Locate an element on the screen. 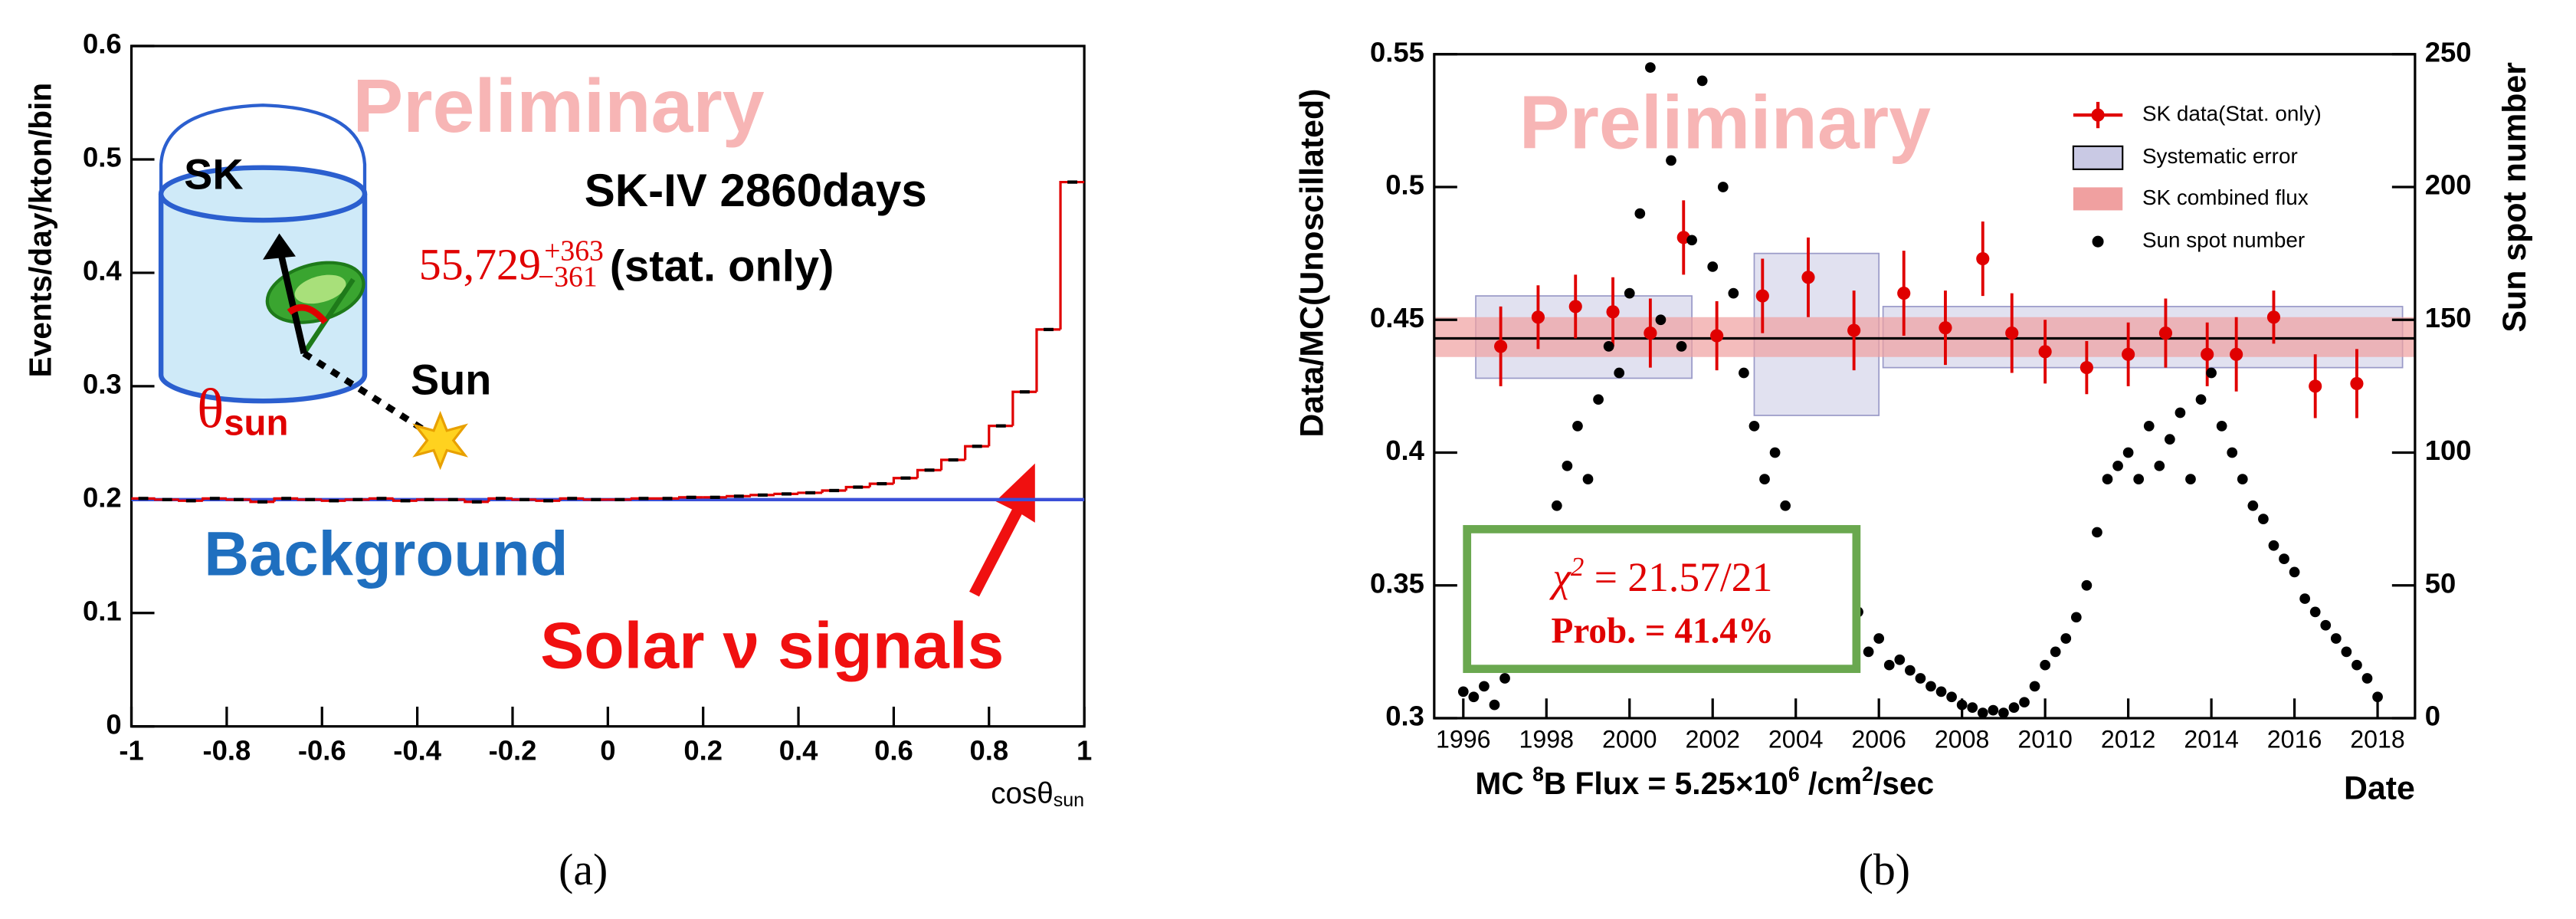 The height and width of the screenshot is (919, 2576). x-tick-label: -1 is located at coordinates (131, 750).